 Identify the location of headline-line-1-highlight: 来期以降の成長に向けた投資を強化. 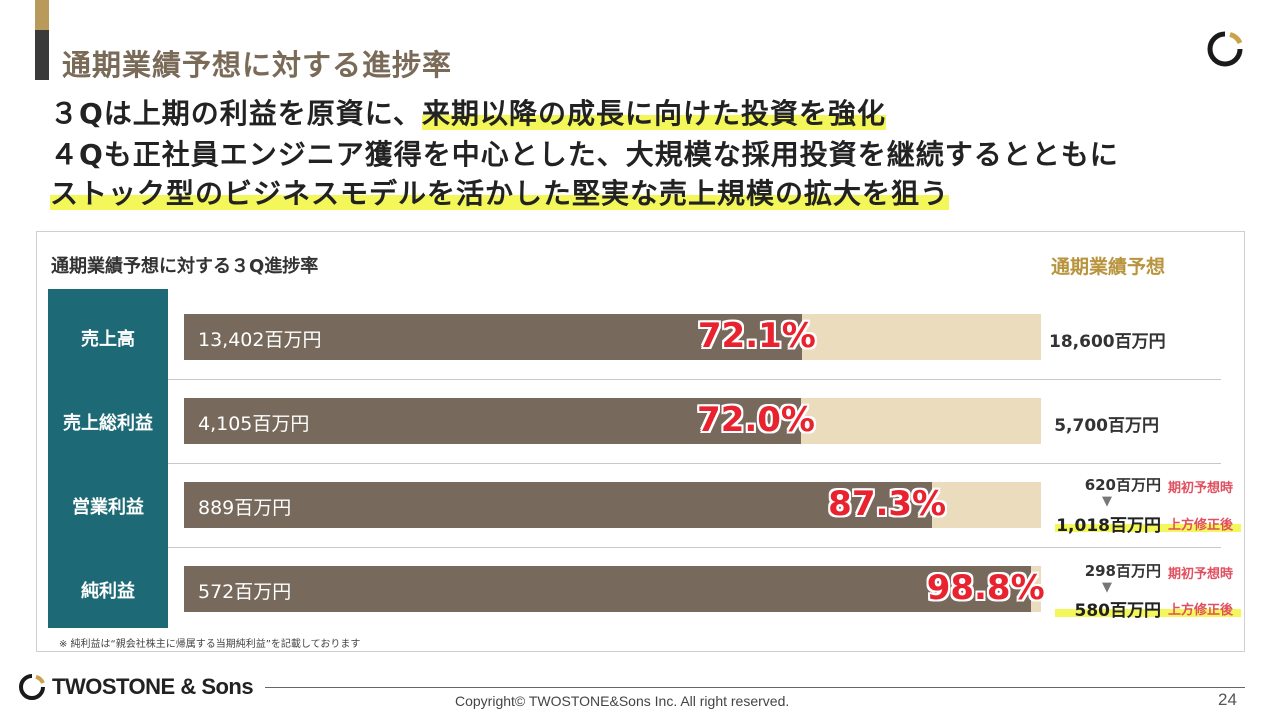
(653, 113).